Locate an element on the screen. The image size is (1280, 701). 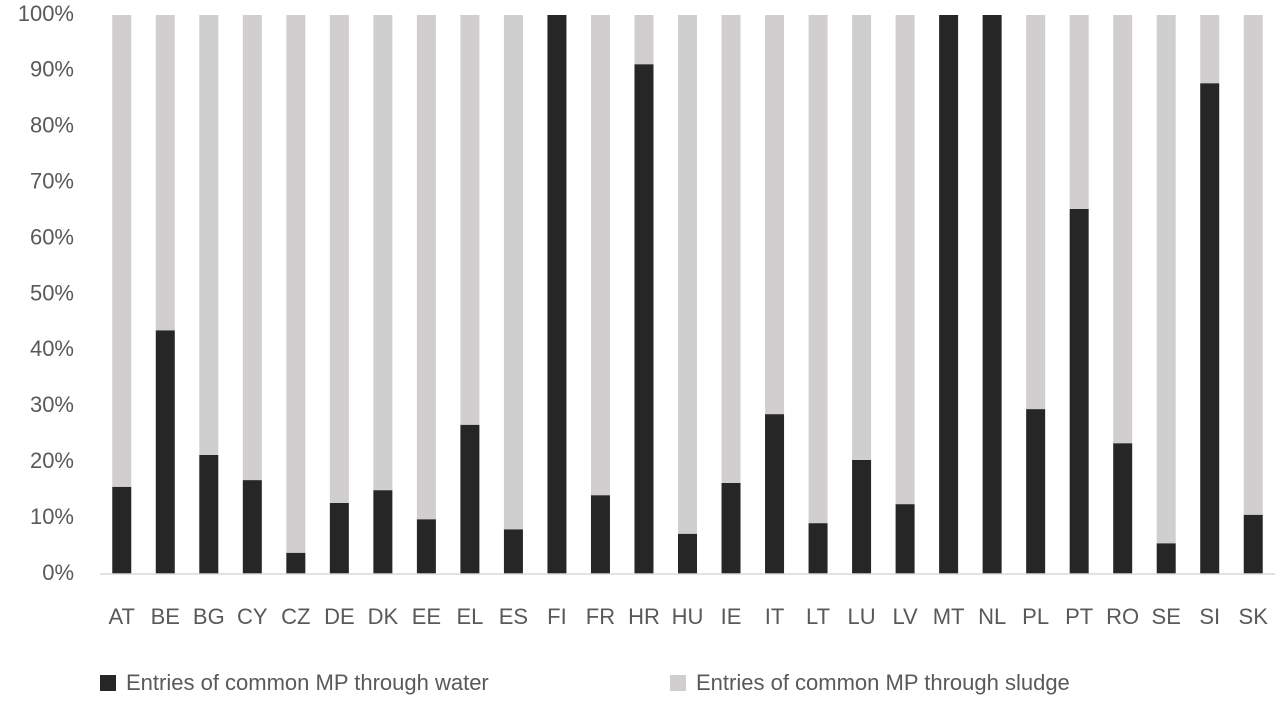
y-tick-label: 70% is located at coordinates (52, 181).